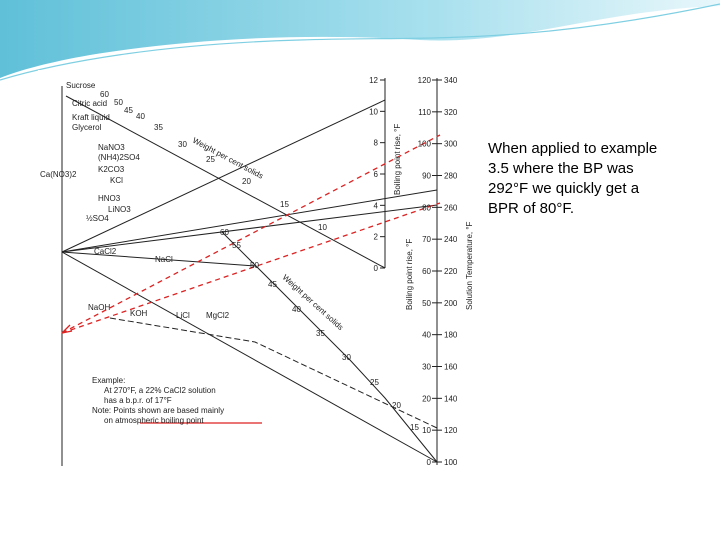 This screenshot has width=720, height=545. Describe the element at coordinates (58, 174) in the screenshot. I see `compound-label: Ca(NO3)2` at that location.